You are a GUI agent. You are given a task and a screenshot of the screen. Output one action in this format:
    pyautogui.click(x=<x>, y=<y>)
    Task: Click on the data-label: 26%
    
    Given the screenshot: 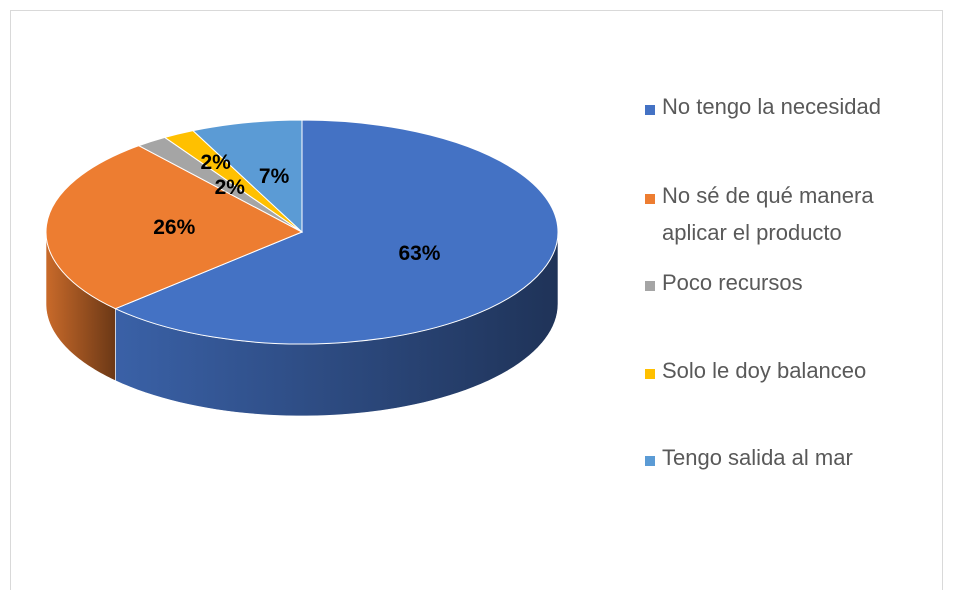 What is the action you would take?
    pyautogui.click(x=174, y=227)
    